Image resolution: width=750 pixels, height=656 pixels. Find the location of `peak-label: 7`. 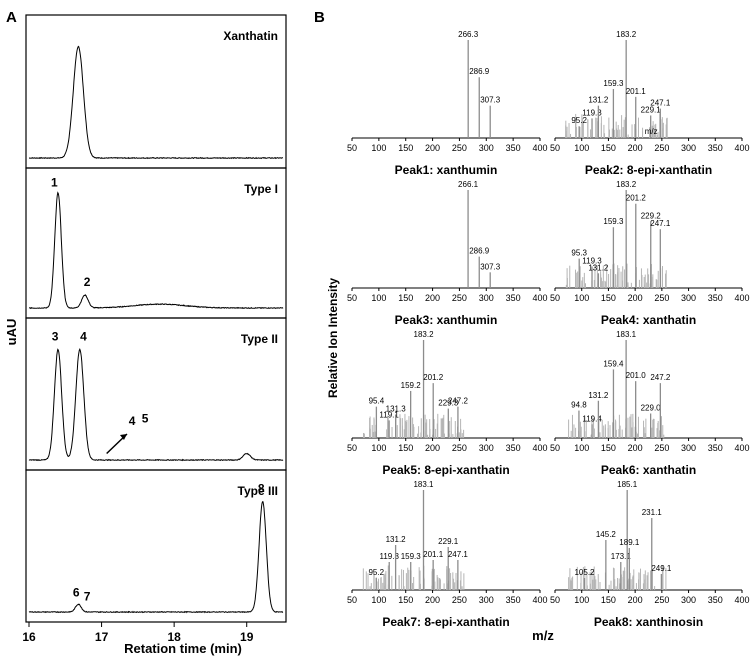

peak-label: 7 is located at coordinates (87, 596).